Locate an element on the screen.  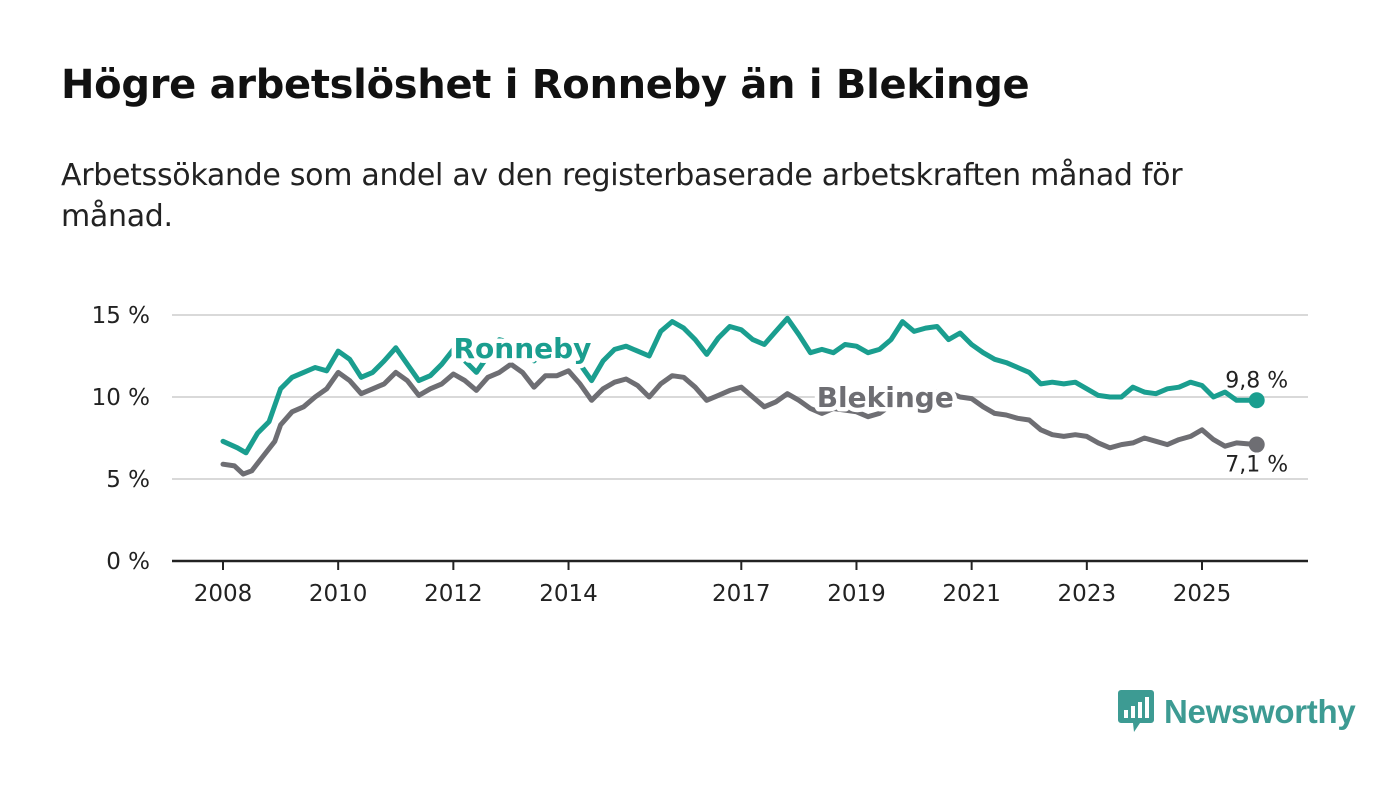
y-tick-label: 0 % is located at coordinates (128, 562).